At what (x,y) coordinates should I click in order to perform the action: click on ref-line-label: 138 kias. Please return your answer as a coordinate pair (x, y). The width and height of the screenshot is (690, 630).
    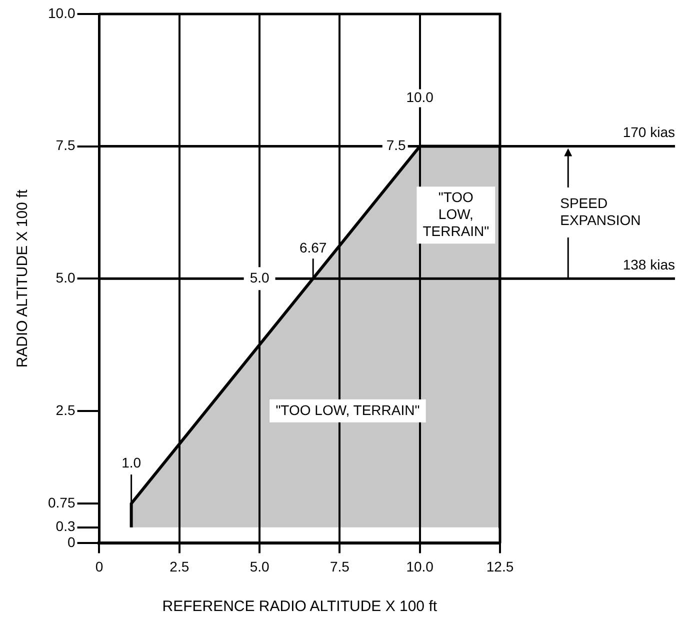
    Looking at the image, I should click on (648, 264).